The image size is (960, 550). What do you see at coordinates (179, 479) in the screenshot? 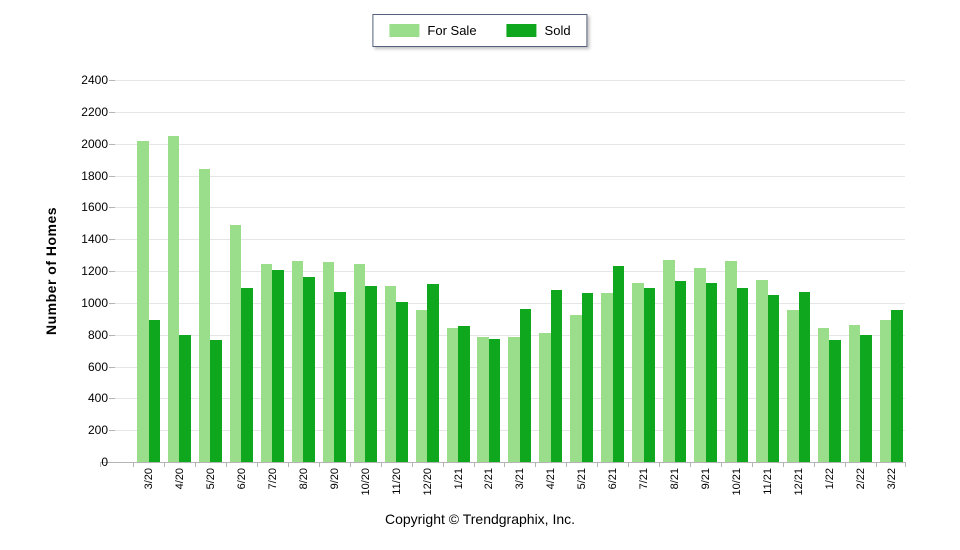
I see `x-tick-label: 4/20` at bounding box center [179, 479].